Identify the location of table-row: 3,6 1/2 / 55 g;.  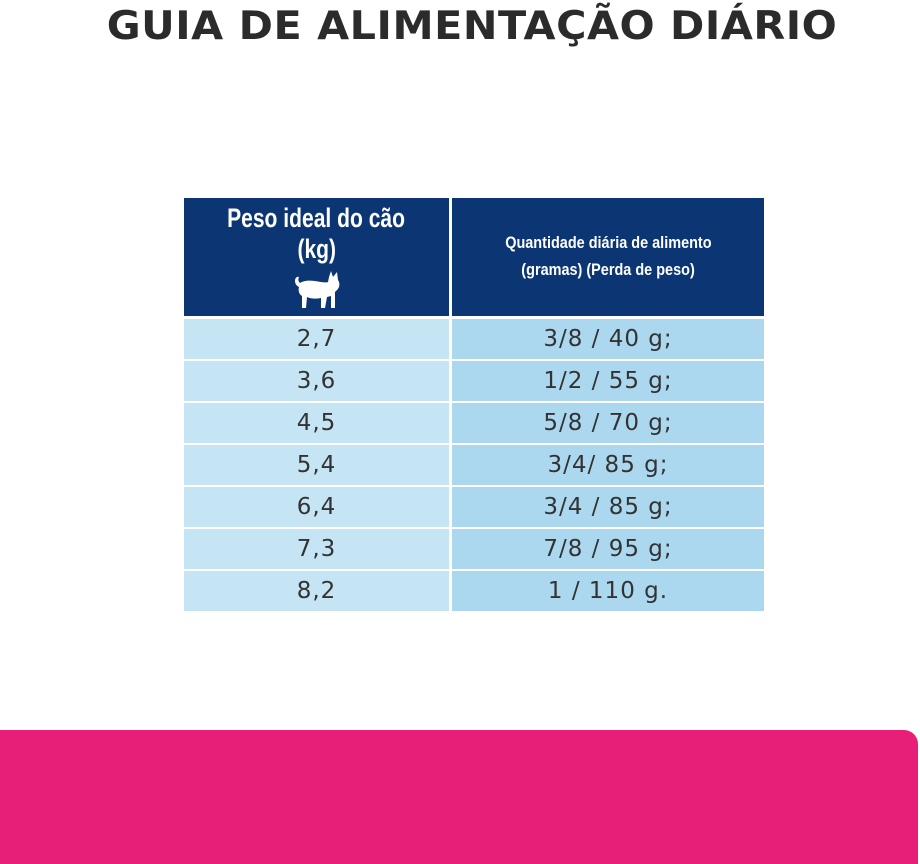
(474, 381).